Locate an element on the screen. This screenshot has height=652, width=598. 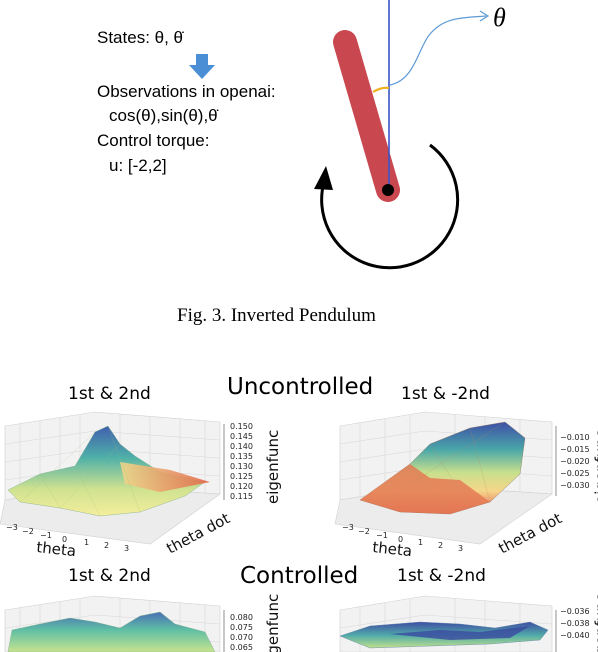
z-tick: 0.135 is located at coordinates (241, 456).